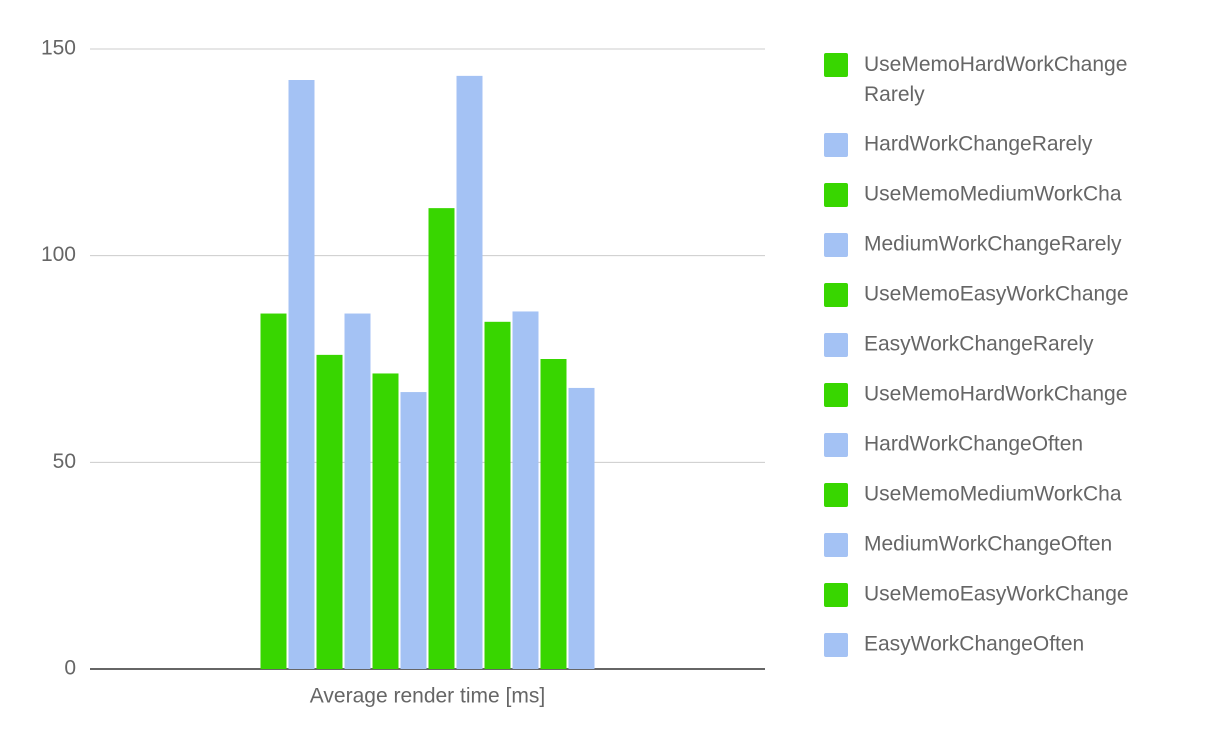 Image resolution: width=1208 pixels, height=742 pixels. Describe the element at coordinates (995, 394) in the screenshot. I see `legend-label: UseMemoHardWorkChange` at that location.